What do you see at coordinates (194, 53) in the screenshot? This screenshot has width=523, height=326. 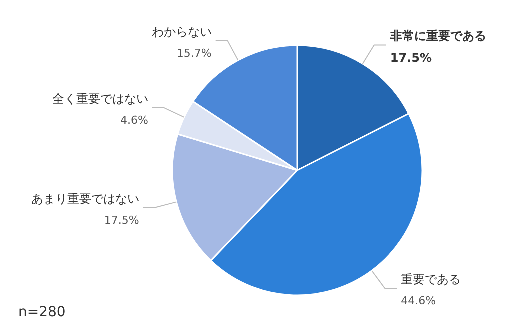 I see `data-label: 15.7%` at bounding box center [194, 53].